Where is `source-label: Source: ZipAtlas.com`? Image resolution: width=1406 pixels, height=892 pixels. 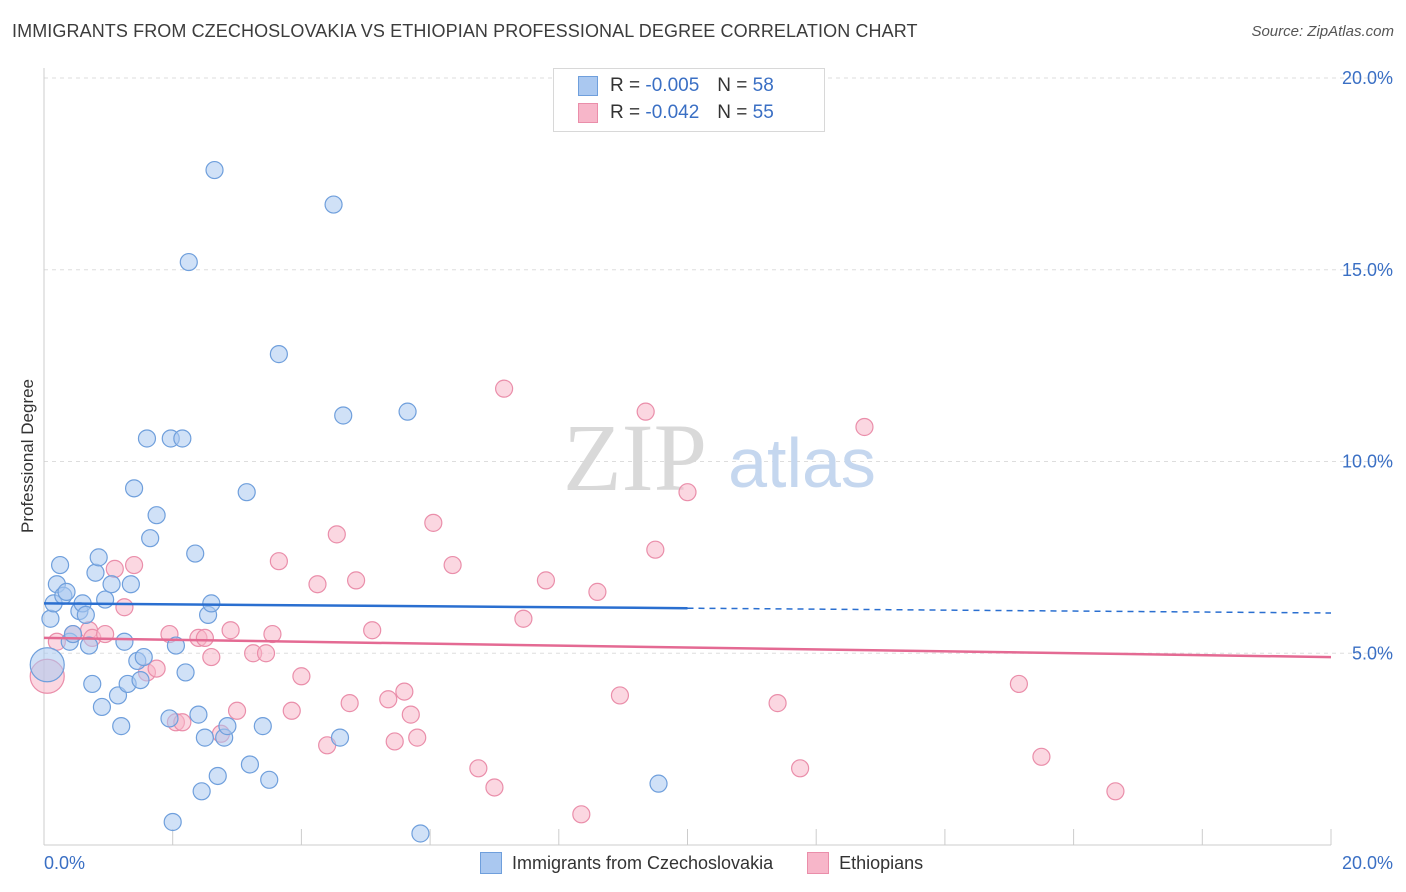
source-label: Source: ZipAtlas.com is located at coordinates (1322, 31).